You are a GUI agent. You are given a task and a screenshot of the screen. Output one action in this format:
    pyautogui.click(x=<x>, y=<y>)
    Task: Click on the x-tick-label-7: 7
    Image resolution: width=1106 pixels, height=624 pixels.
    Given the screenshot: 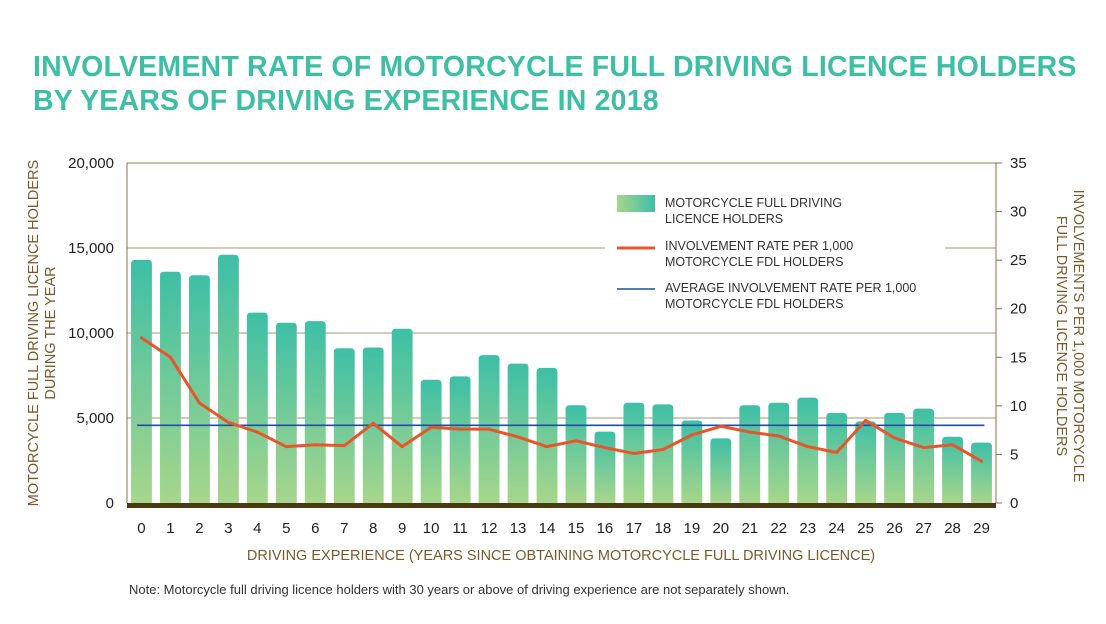 What is the action you would take?
    pyautogui.click(x=344, y=528)
    